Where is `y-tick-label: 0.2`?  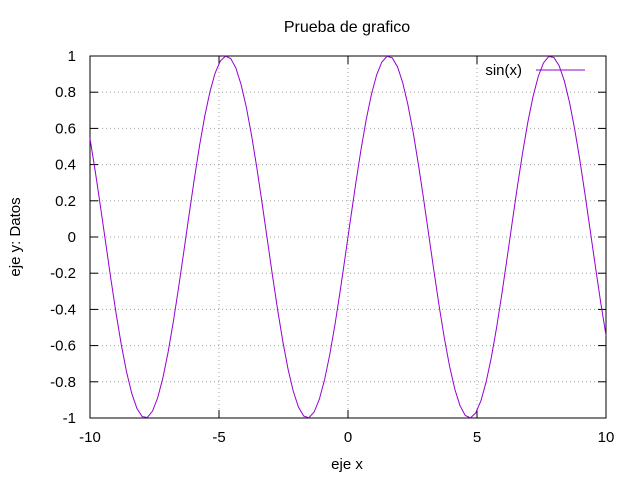
y-tick-label: 0.2 is located at coordinates (65, 201).